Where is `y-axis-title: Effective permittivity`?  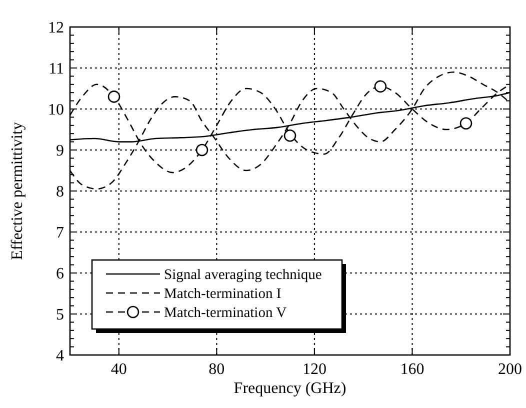
y-axis-title: Effective permittivity is located at coordinates (17, 191).